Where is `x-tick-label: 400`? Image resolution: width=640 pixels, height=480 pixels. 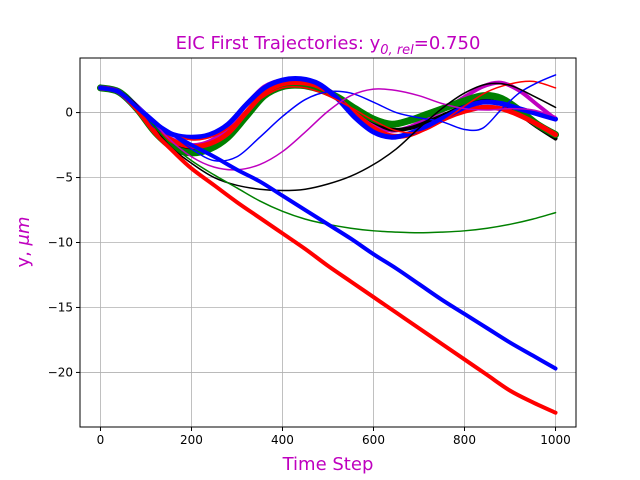 x-tick-label: 400 is located at coordinates (282, 440).